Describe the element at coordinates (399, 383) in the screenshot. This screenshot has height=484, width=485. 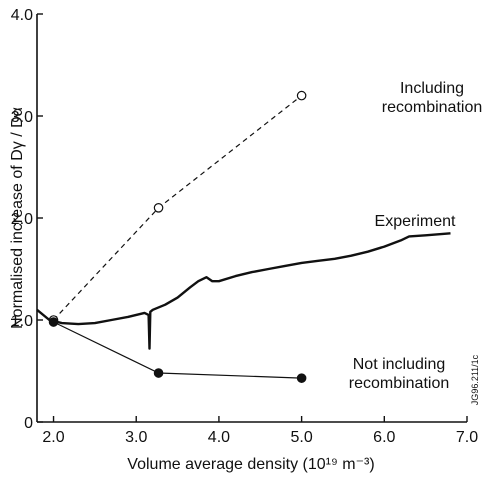
I see `annotation-not-including-line2: recombination` at that location.